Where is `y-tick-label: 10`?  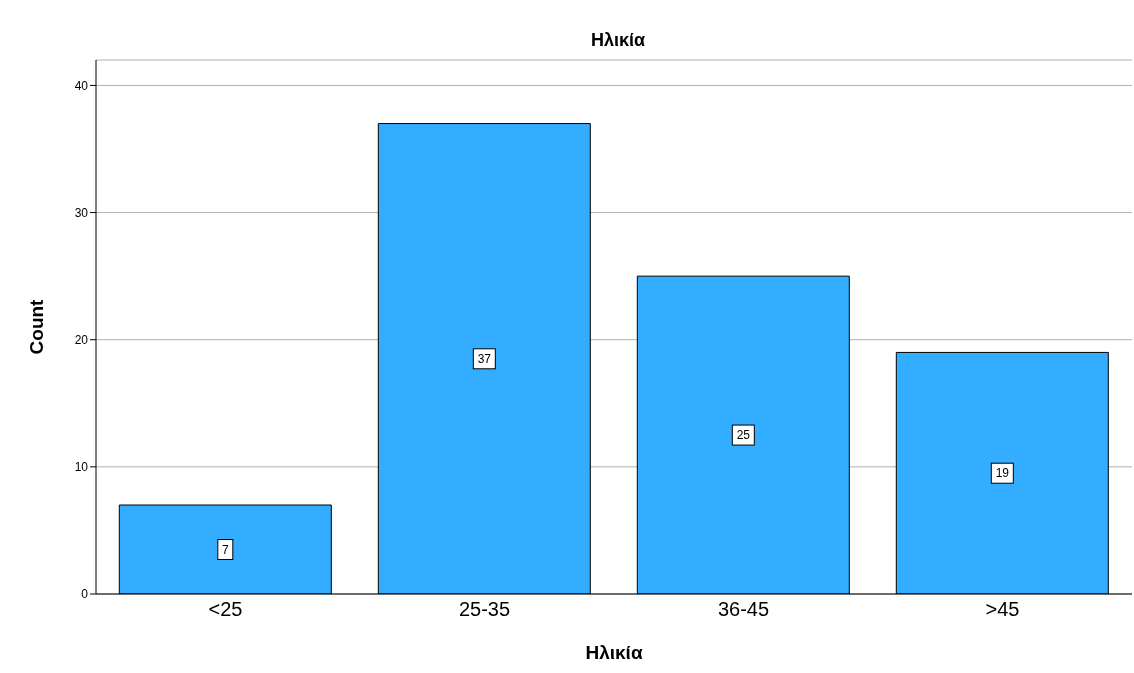 y-tick-label: 10 is located at coordinates (81, 467).